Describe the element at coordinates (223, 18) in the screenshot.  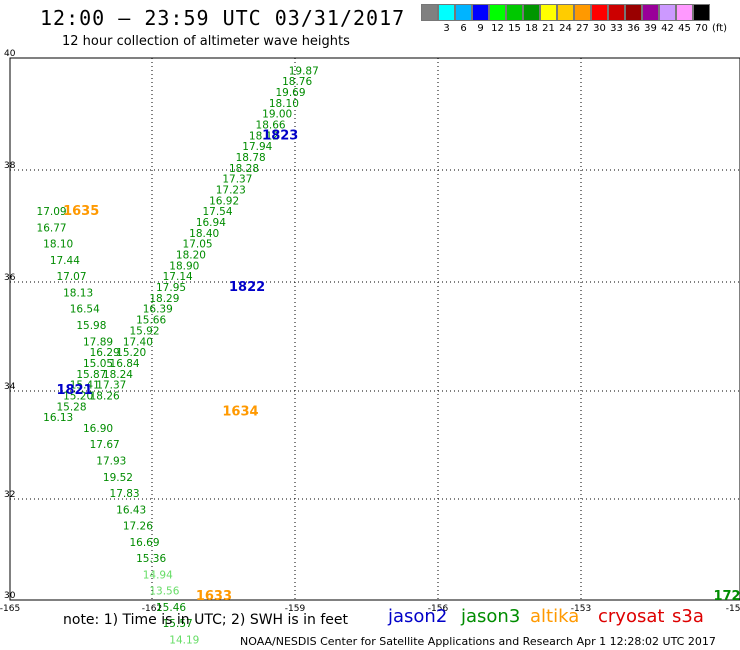
I see `page-title: 12:00 — 23:59 UTC 03/31/2017` at that location.